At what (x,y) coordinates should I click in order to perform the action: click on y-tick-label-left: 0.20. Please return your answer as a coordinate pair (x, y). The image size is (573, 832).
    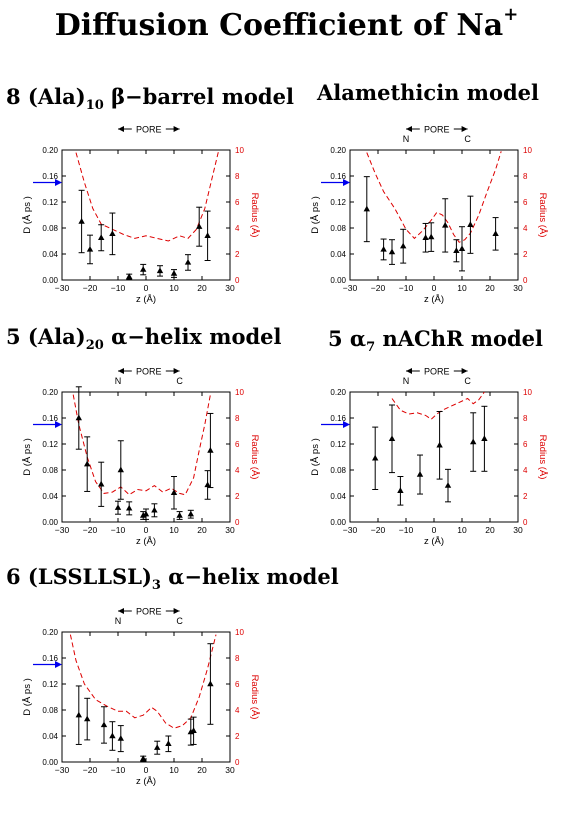
    Looking at the image, I should click on (50, 392).